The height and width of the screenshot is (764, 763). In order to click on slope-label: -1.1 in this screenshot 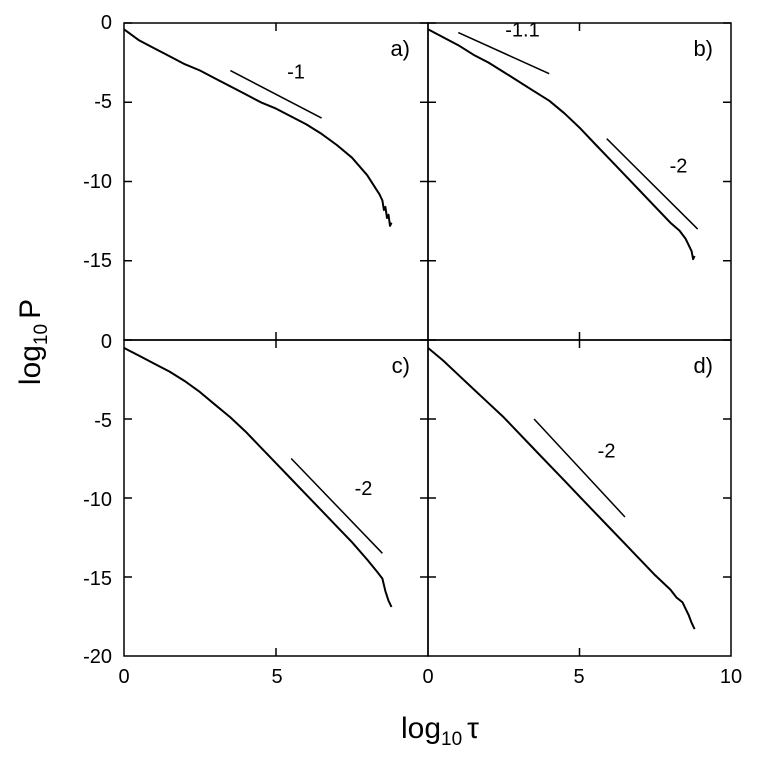, I will do `click(522, 30)`.